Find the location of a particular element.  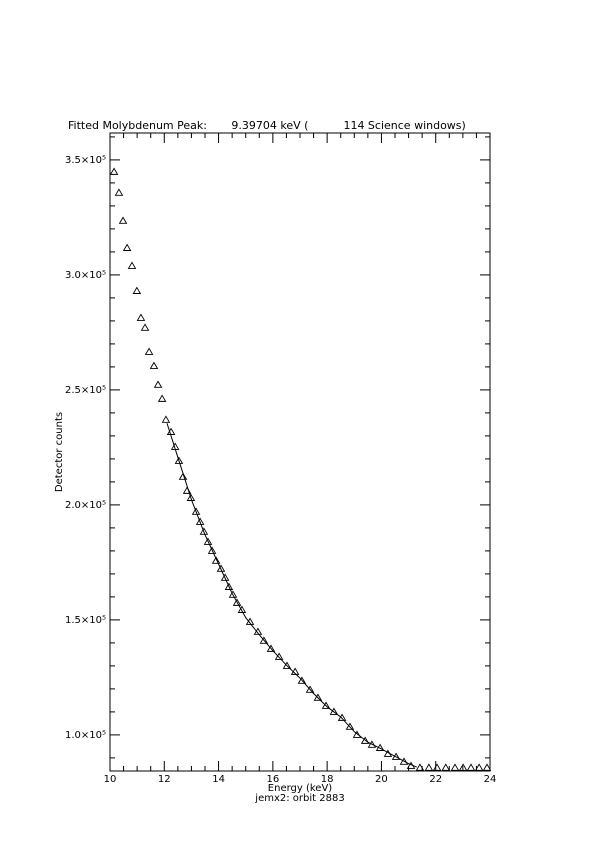

y-tick-label: 1.0×10⁵ is located at coordinates (85, 735).